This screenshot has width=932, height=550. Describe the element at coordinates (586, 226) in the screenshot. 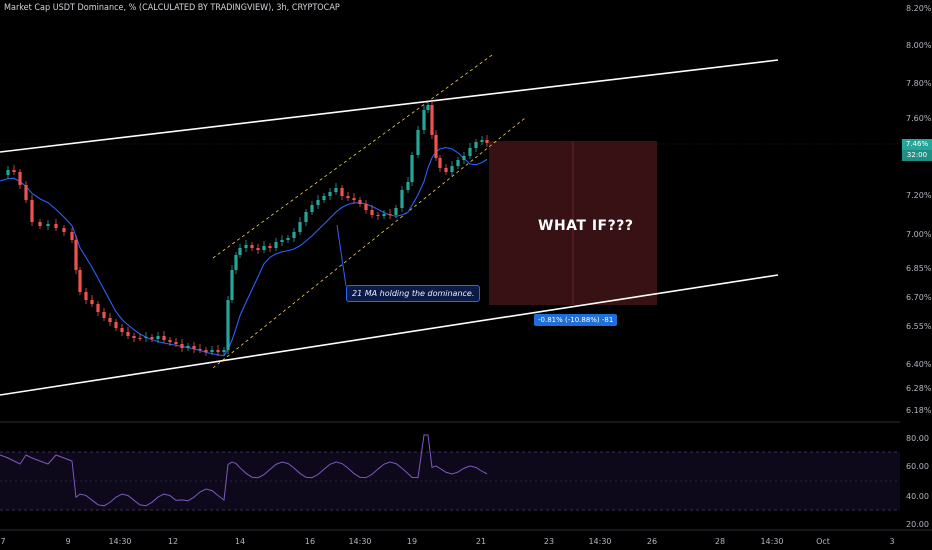

I see `what-if-label: WHAT IF???` at that location.